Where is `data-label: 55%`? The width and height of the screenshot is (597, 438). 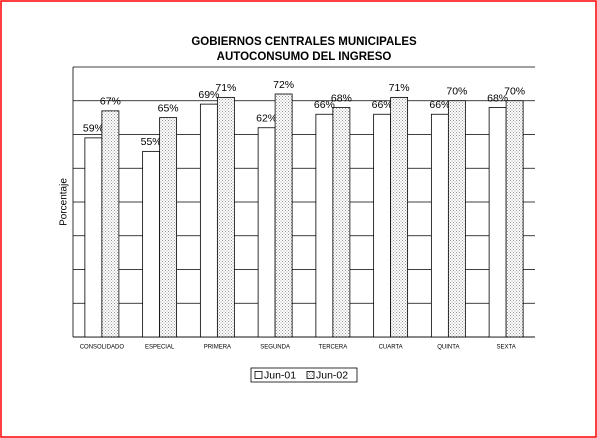 data-label: 55% is located at coordinates (151, 142).